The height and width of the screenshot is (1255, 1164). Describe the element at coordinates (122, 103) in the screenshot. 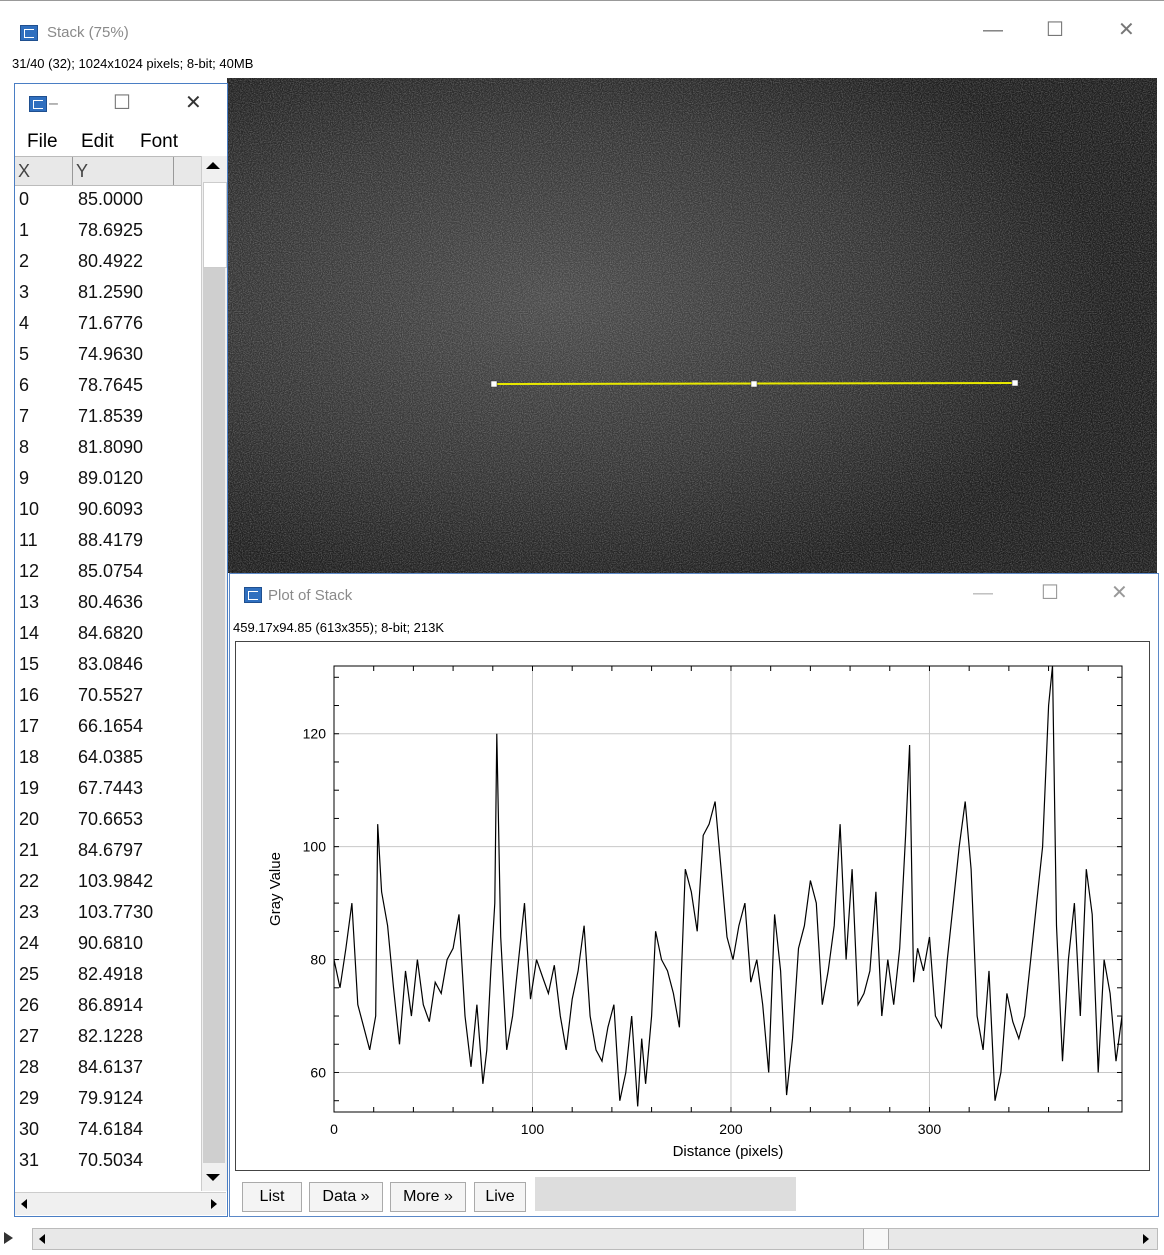

I see `table-maximize-icon: ☐` at that location.